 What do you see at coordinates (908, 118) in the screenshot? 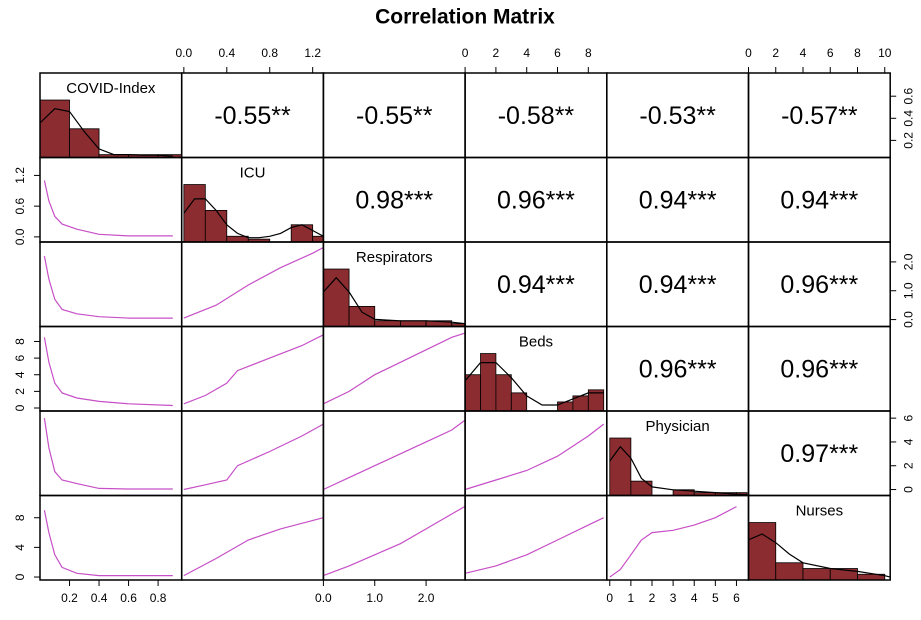
I see `y-tick-label: 0.4` at bounding box center [908, 118].